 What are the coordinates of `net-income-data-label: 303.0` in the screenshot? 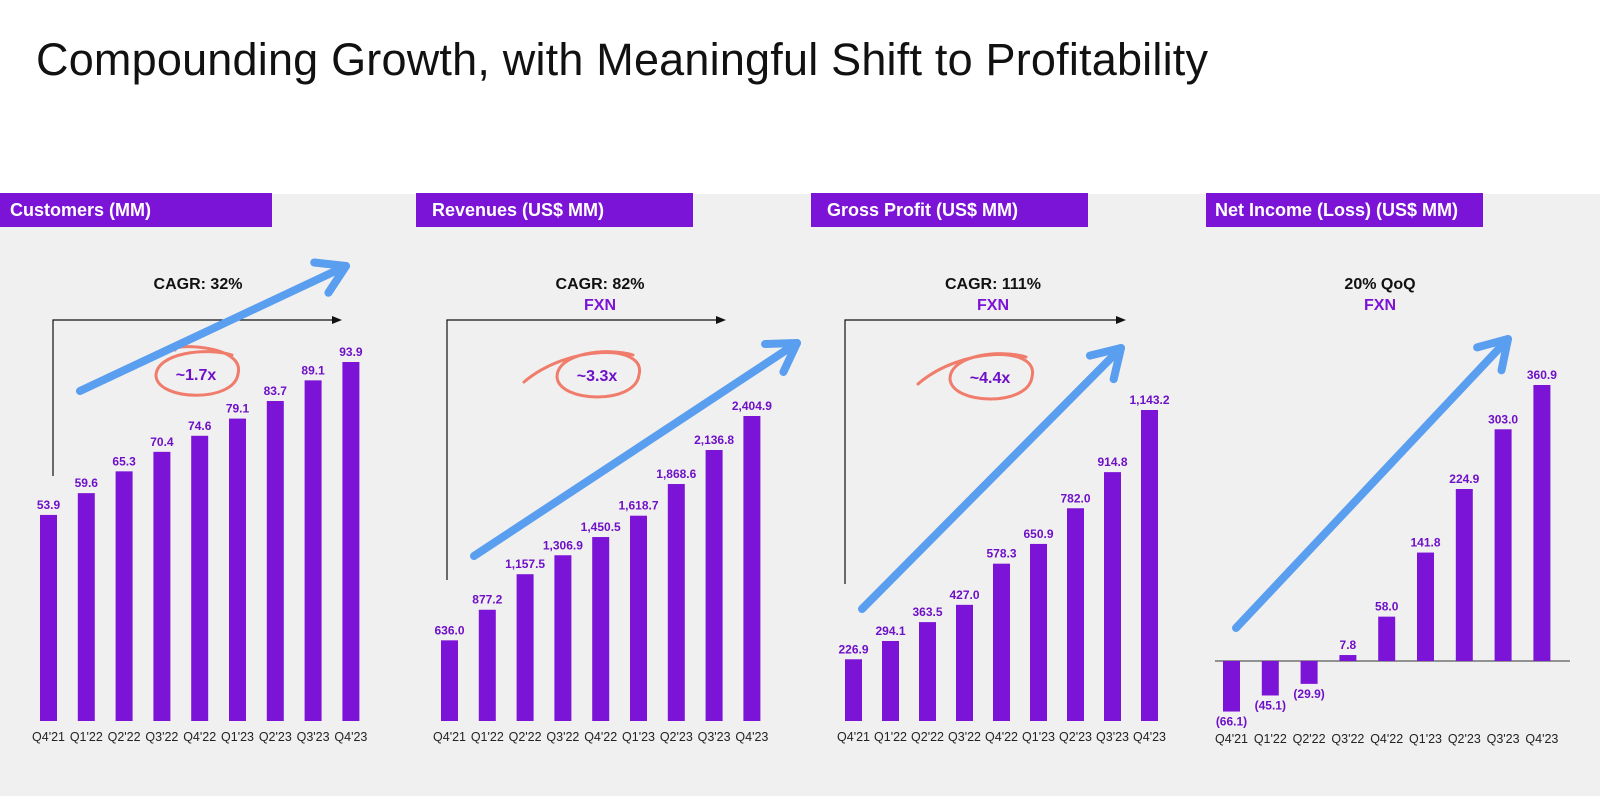 It's located at (1503, 419).